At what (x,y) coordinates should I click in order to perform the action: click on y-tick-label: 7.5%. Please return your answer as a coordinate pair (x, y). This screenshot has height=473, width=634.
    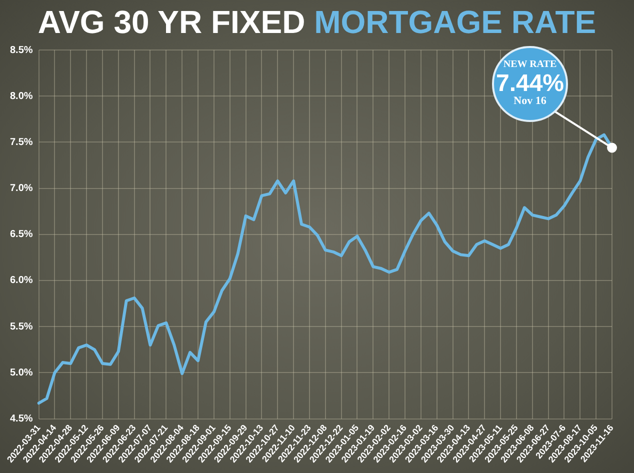
    Looking at the image, I should click on (21, 142).